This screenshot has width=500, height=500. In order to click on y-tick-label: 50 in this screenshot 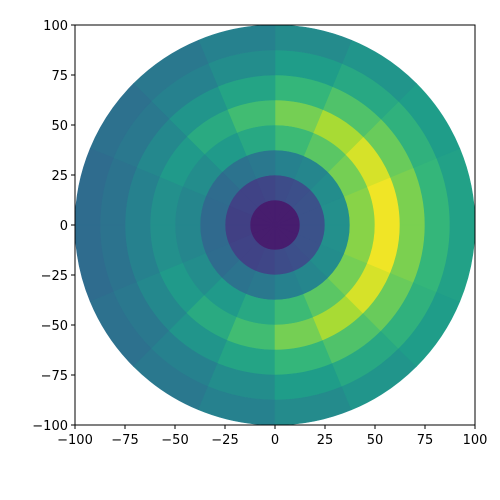, I will do `click(59, 126)`.